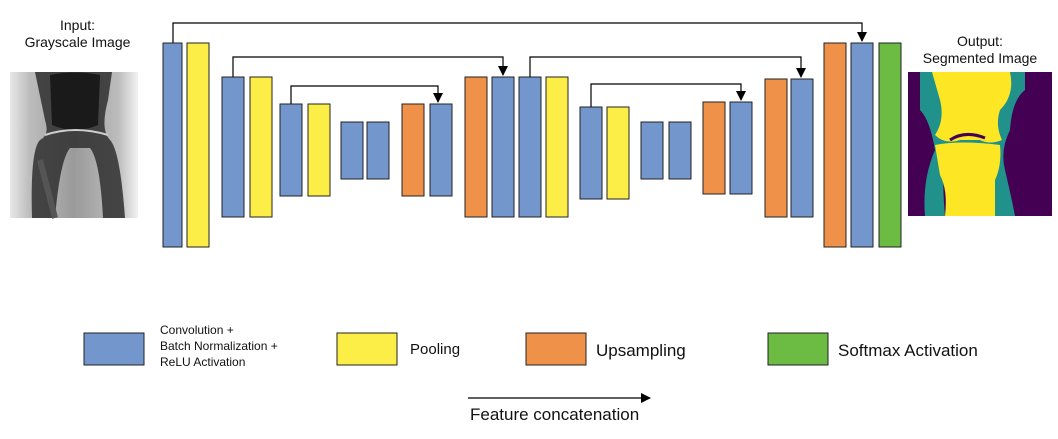 The height and width of the screenshot is (439, 1058). Describe the element at coordinates (980, 41) in the screenshot. I see `output-label-line1: Output:` at that location.